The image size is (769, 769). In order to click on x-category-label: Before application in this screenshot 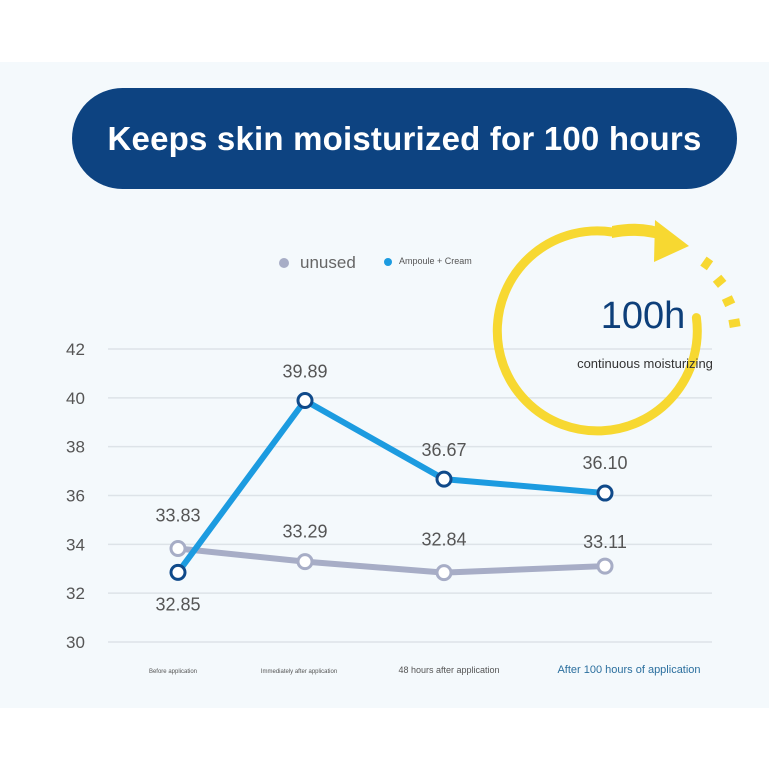, I will do `click(173, 672)`.